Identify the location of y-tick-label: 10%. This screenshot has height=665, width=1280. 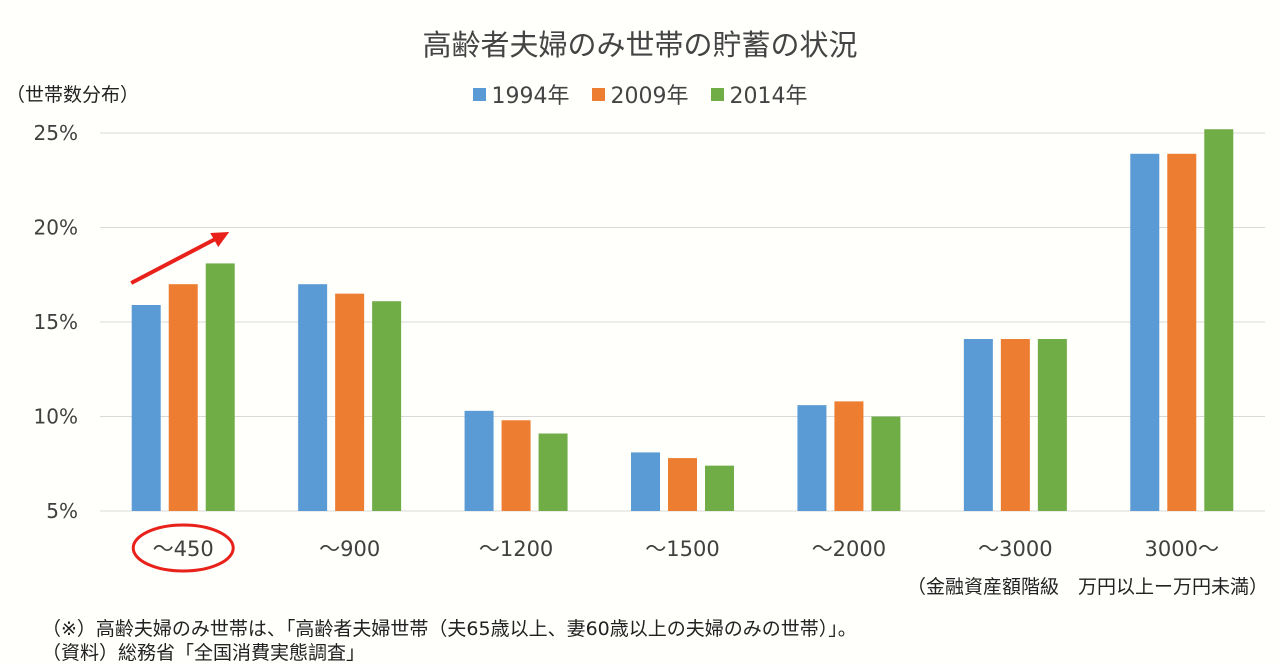
(56, 417).